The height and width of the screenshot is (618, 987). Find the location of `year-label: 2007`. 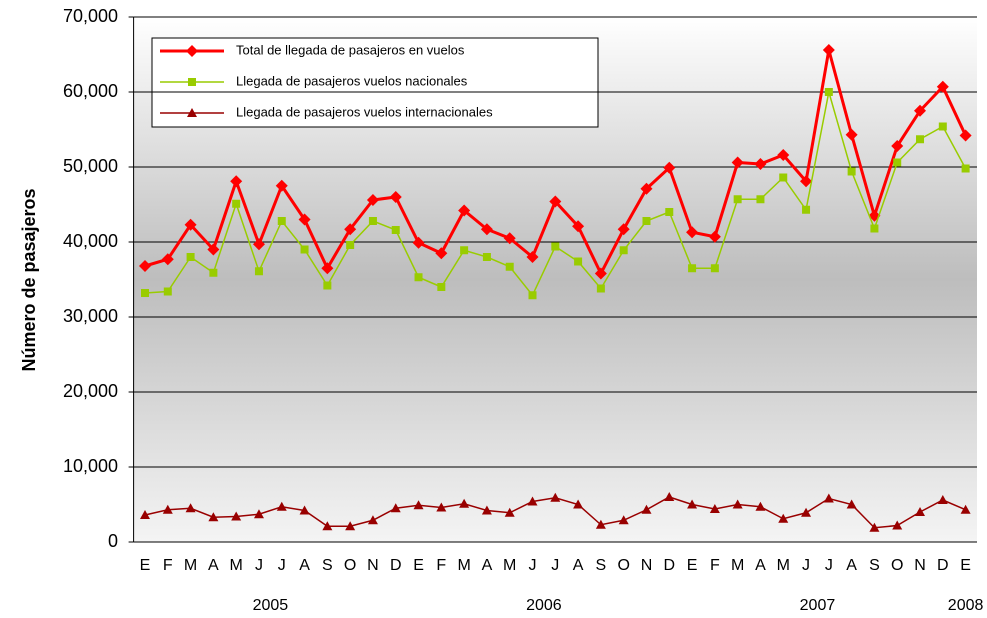

year-label: 2007 is located at coordinates (818, 605).